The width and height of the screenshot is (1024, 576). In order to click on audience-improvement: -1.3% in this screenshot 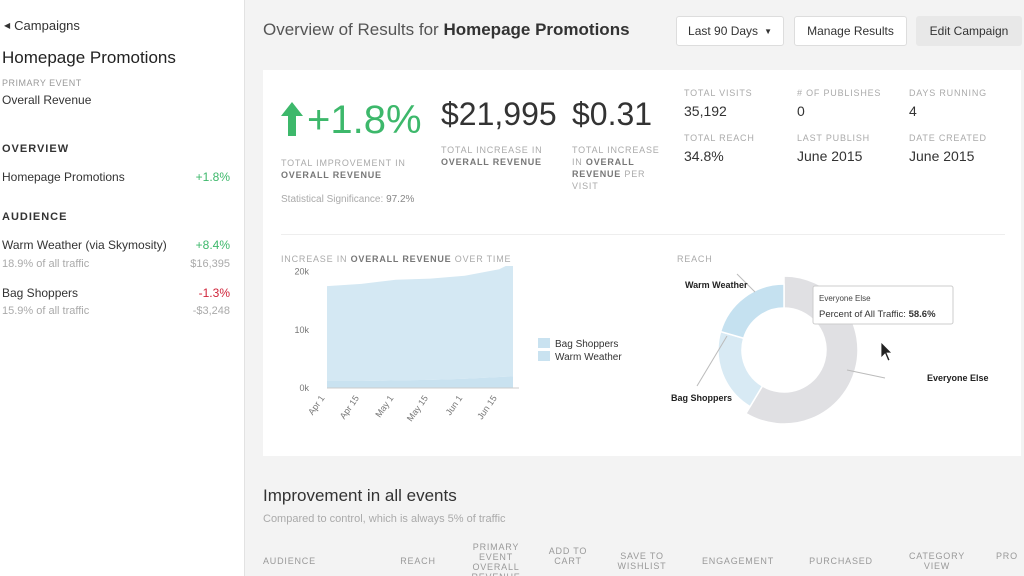, I will do `click(214, 293)`.